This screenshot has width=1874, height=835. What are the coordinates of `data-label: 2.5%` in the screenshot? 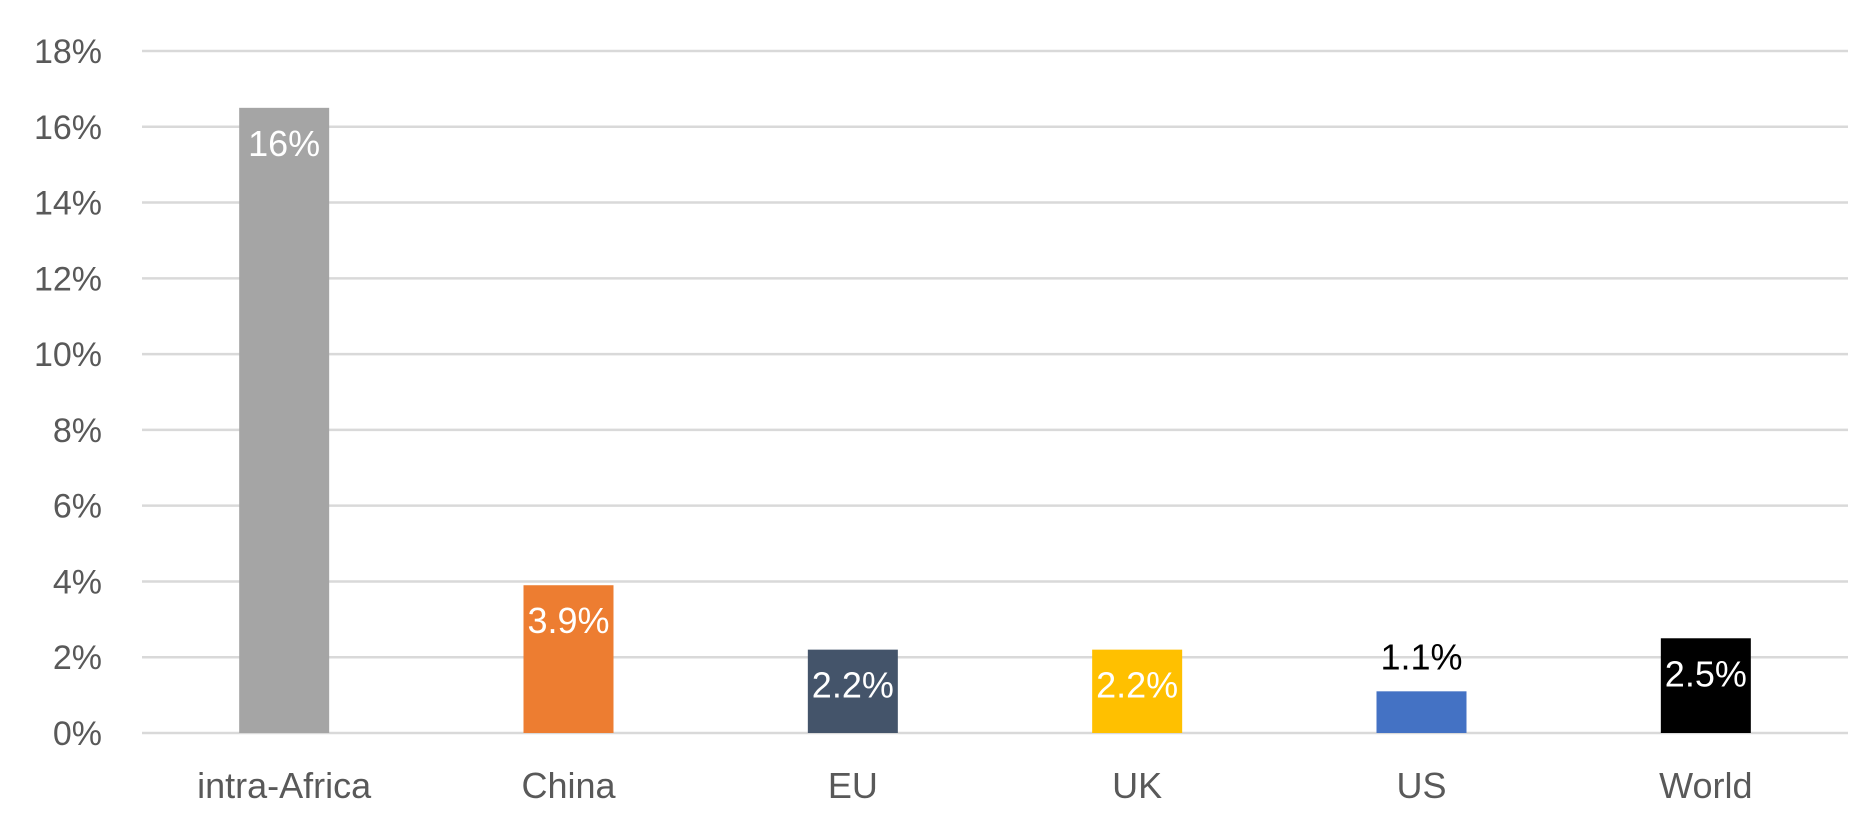 It's located at (1706, 673).